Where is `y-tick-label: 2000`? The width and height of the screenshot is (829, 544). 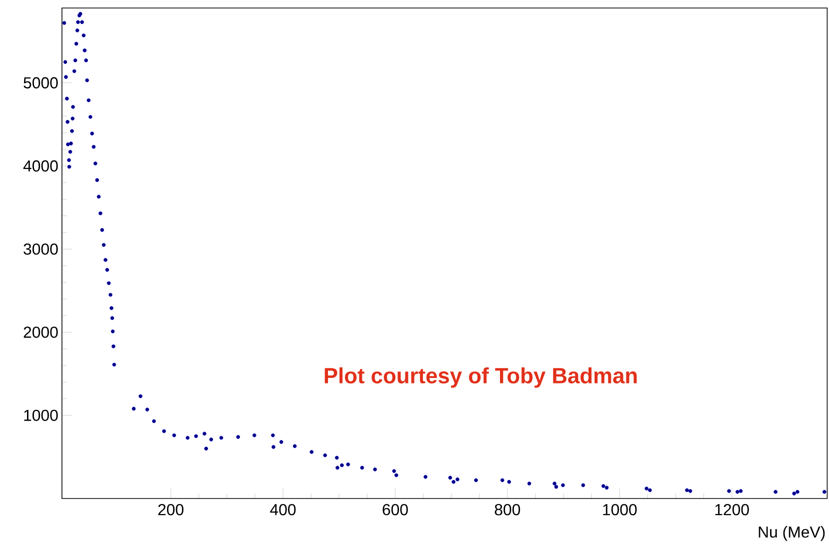
y-tick-label: 2000 is located at coordinates (41, 332).